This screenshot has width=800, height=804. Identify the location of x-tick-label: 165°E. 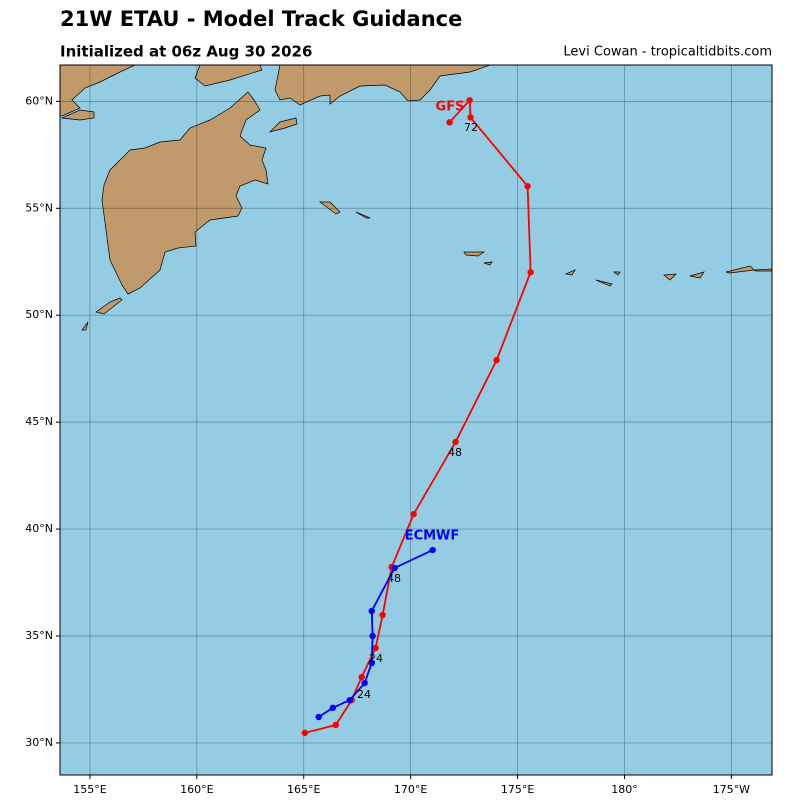
(303, 789).